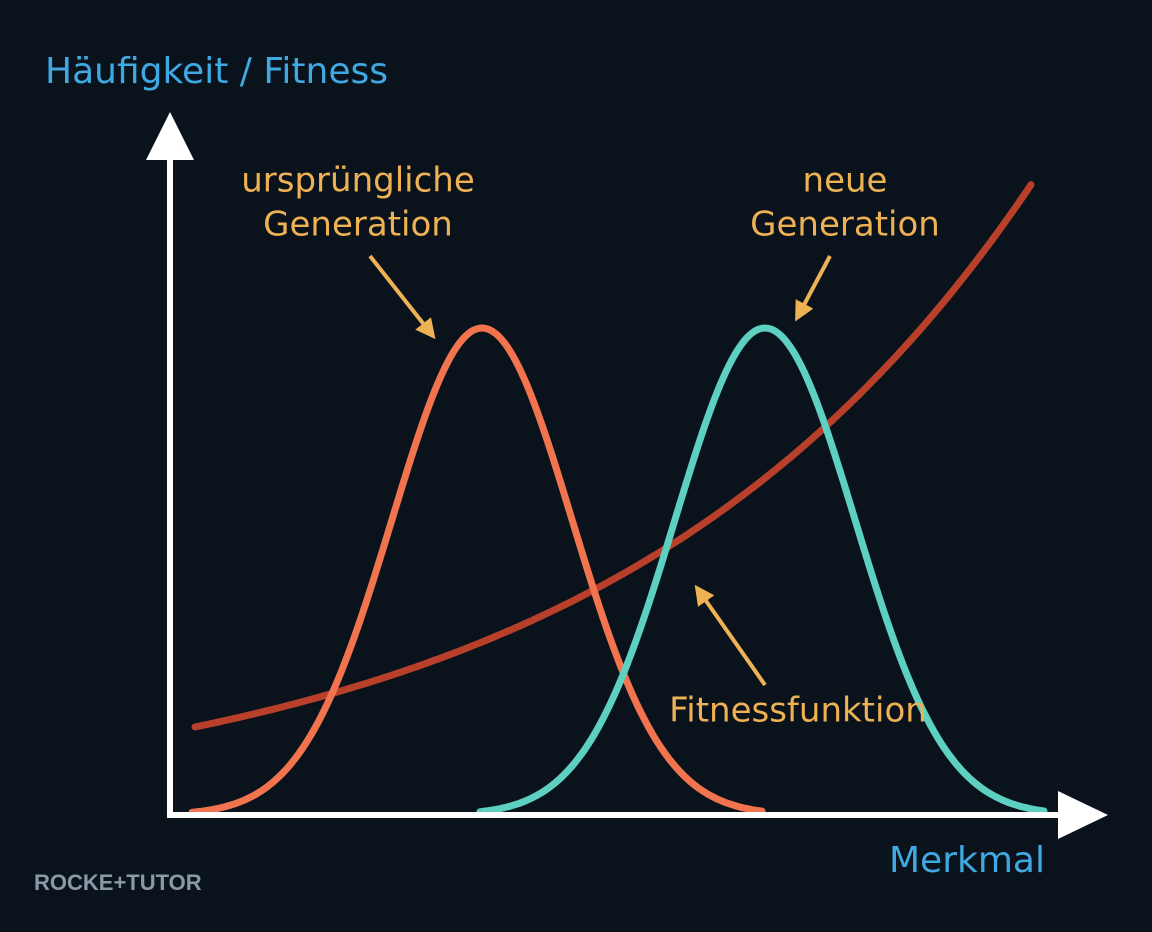 The image size is (1152, 932). I want to click on y-axis-arrow, so click(170, 136).